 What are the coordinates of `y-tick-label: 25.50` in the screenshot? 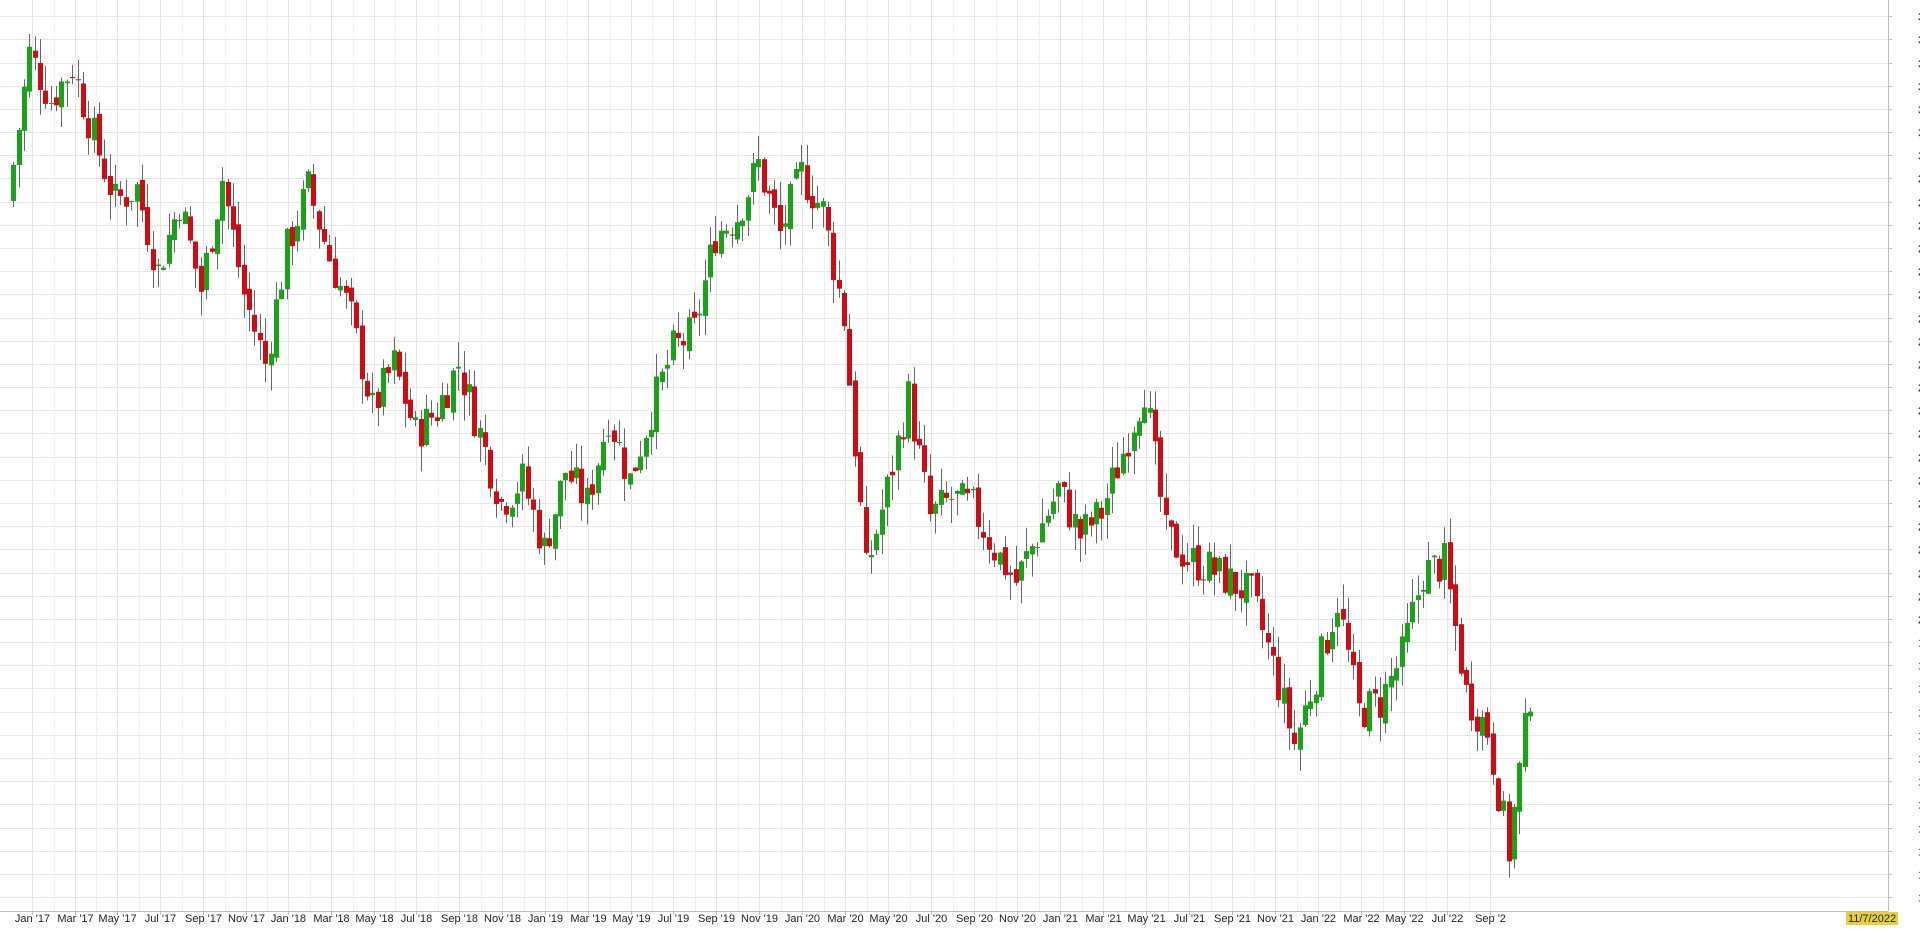 It's located at (1919, 366).